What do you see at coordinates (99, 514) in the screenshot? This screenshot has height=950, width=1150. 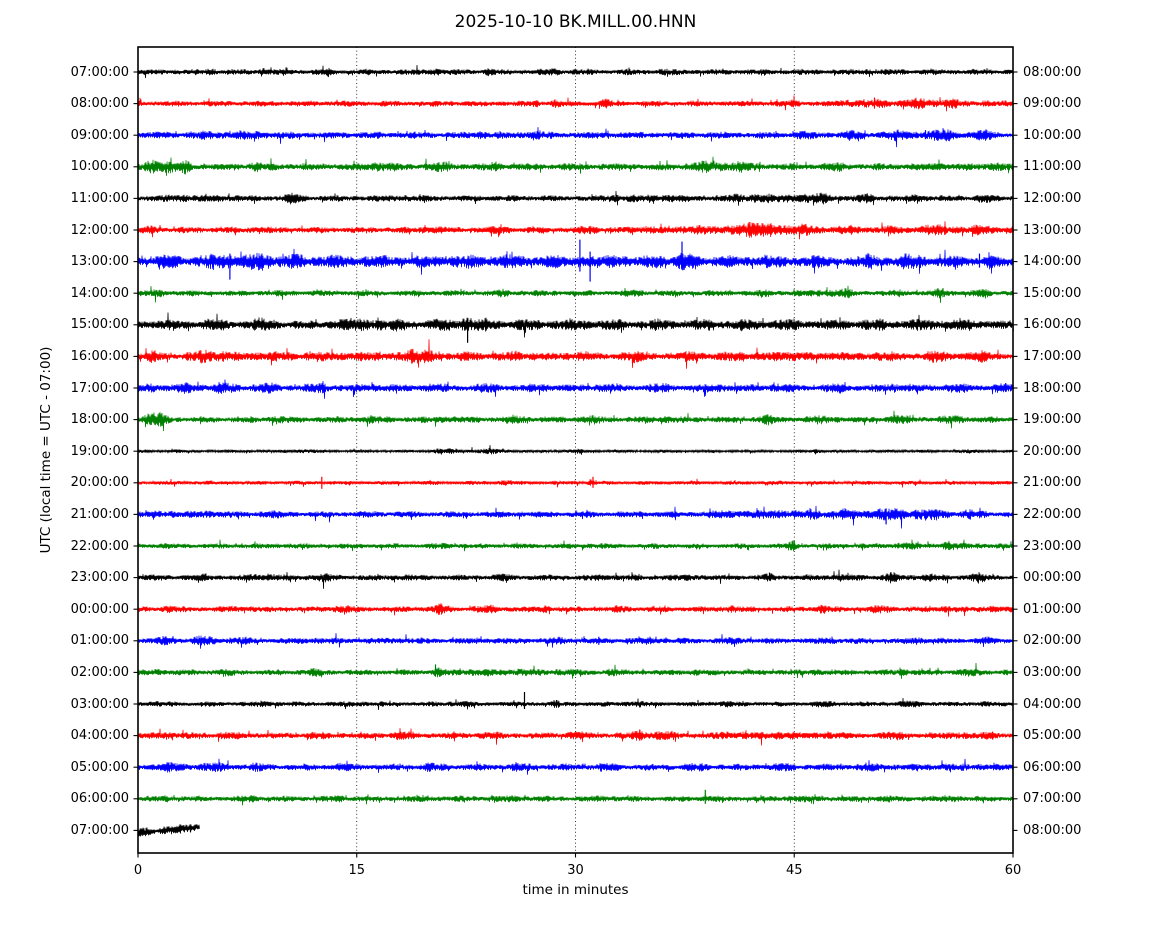 I see `y-tick-label-utc: 21:00:00` at bounding box center [99, 514].